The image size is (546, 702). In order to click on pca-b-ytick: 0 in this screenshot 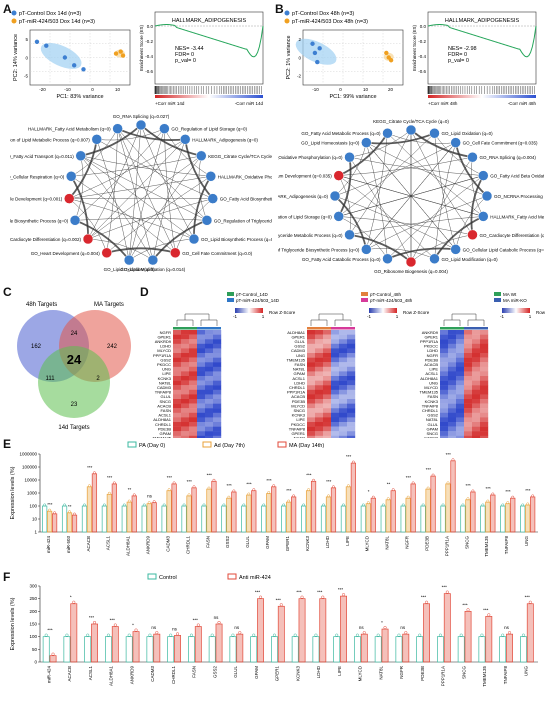, I will do `click(299, 57)`.